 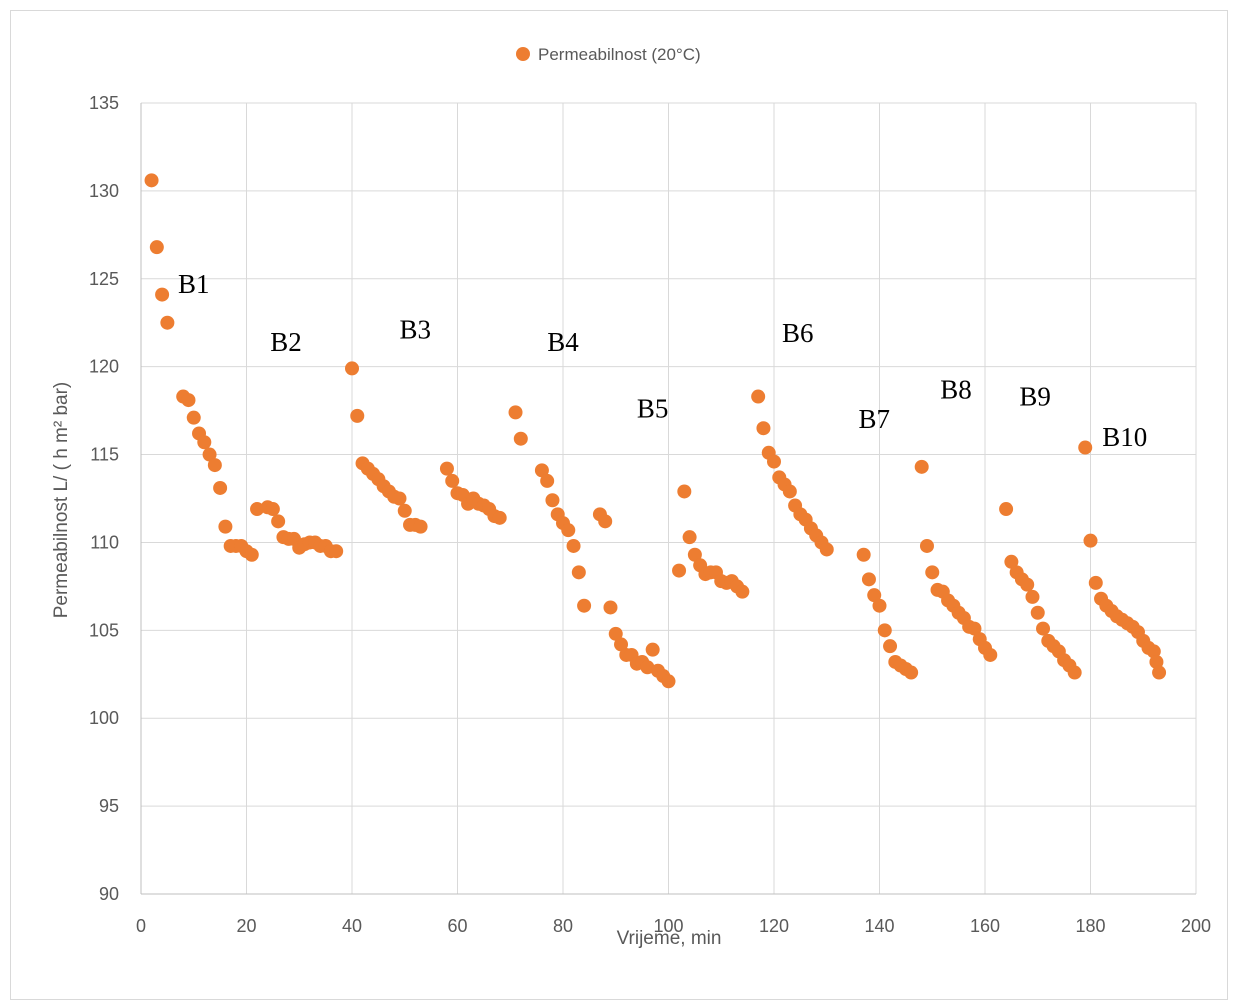 I want to click on x-tick-label: 40, so click(x=352, y=926).